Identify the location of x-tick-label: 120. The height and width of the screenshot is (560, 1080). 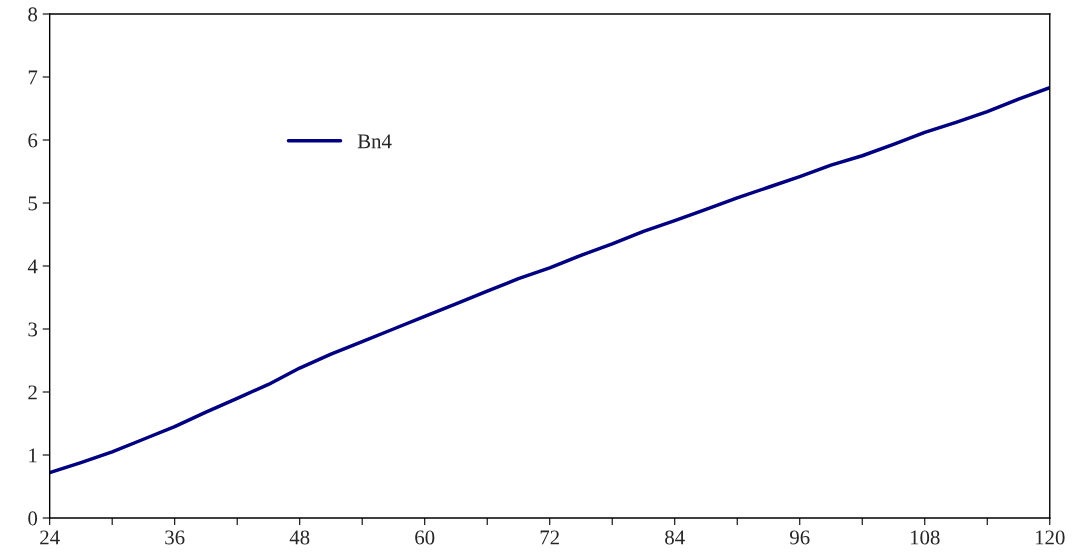
(1050, 537).